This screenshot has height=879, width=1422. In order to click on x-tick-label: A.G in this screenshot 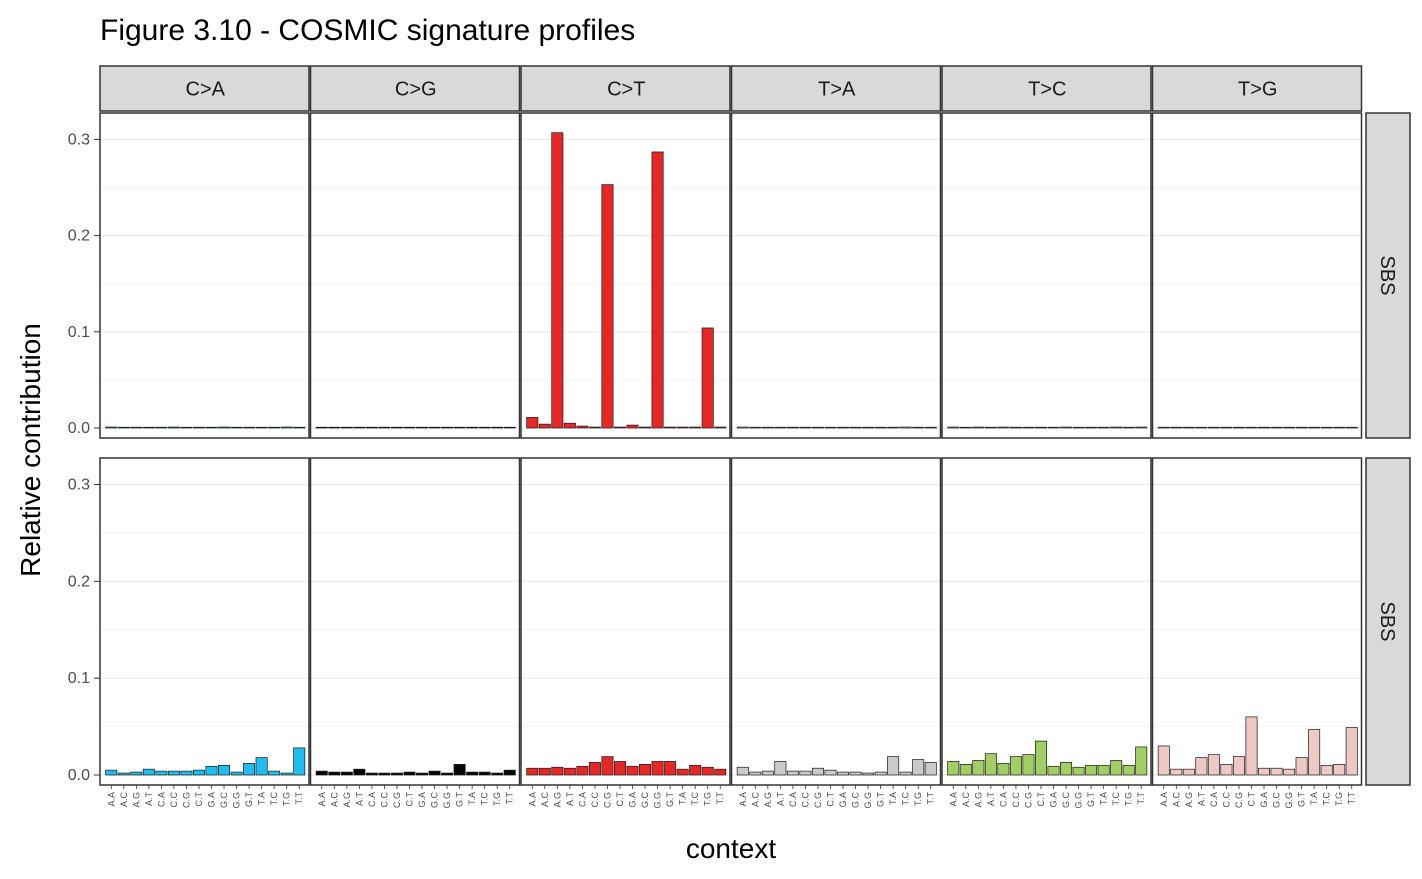, I will do `click(1189, 800)`.